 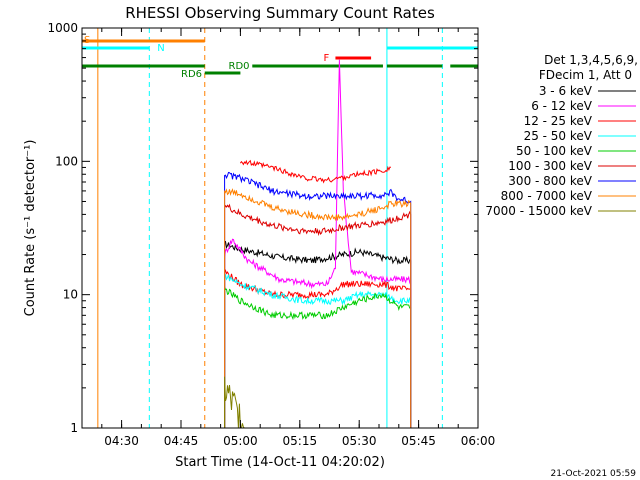 I want to click on x-axis-label: Start Time (14-Oct-11 04:20:02), so click(x=280, y=462).